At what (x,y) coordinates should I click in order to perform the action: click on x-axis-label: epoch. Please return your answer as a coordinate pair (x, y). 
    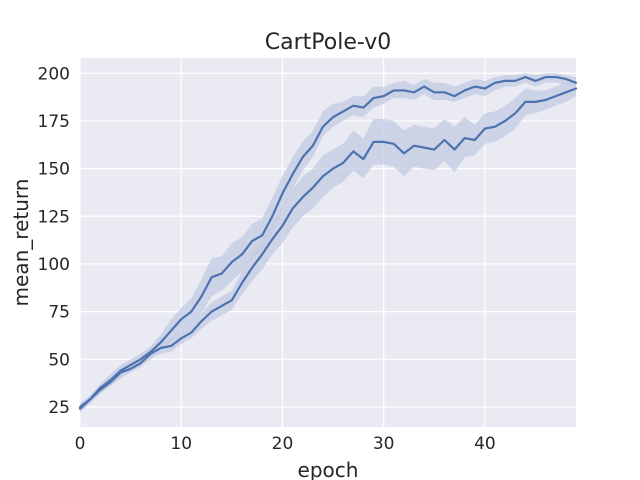
    Looking at the image, I should click on (328, 469).